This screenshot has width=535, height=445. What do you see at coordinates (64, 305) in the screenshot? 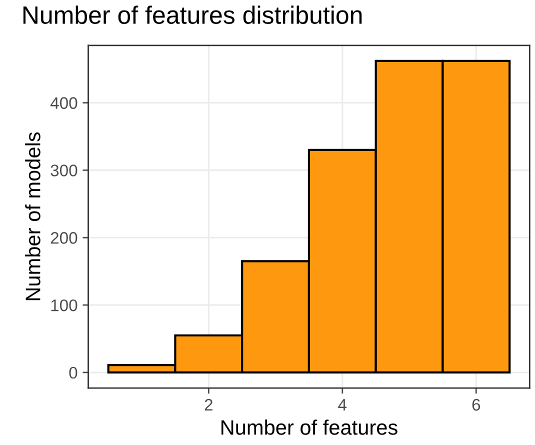
I see `y-tick-label: 100` at bounding box center [64, 305].